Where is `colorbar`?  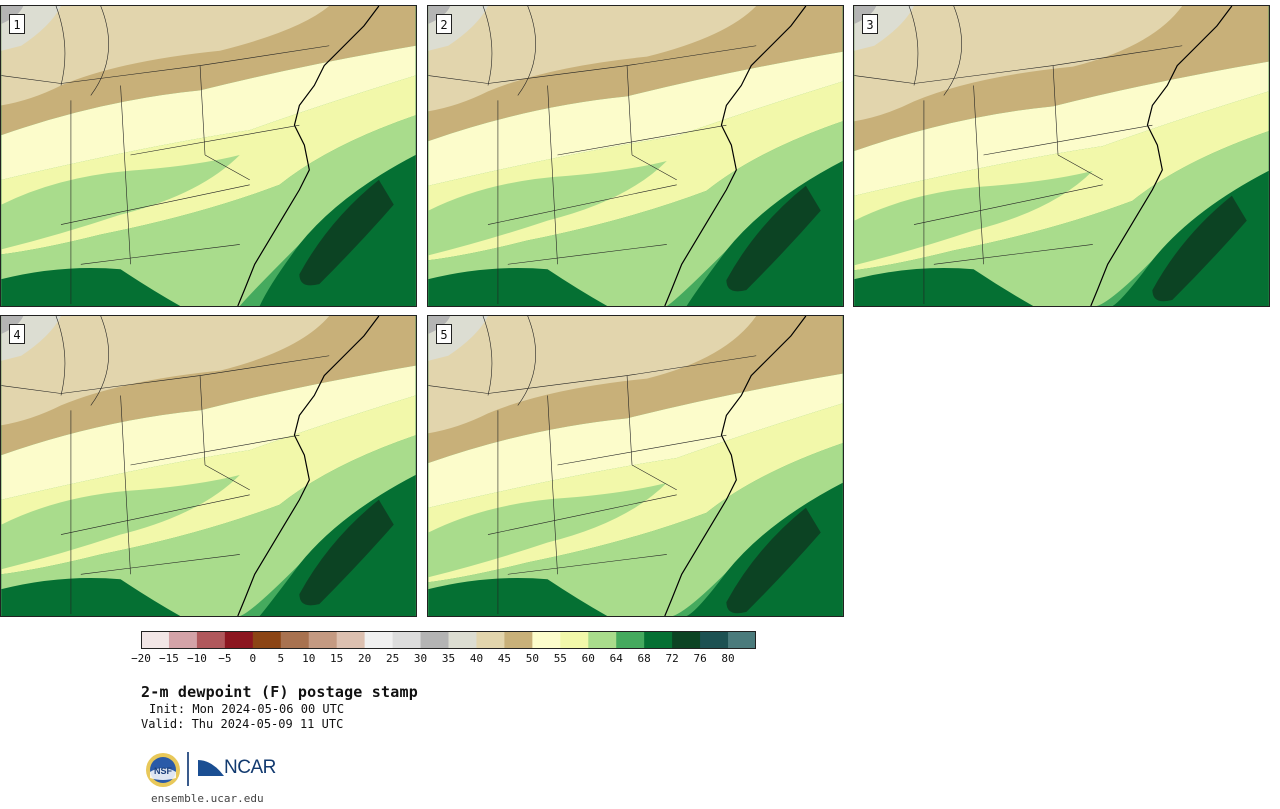 colorbar is located at coordinates (448, 640).